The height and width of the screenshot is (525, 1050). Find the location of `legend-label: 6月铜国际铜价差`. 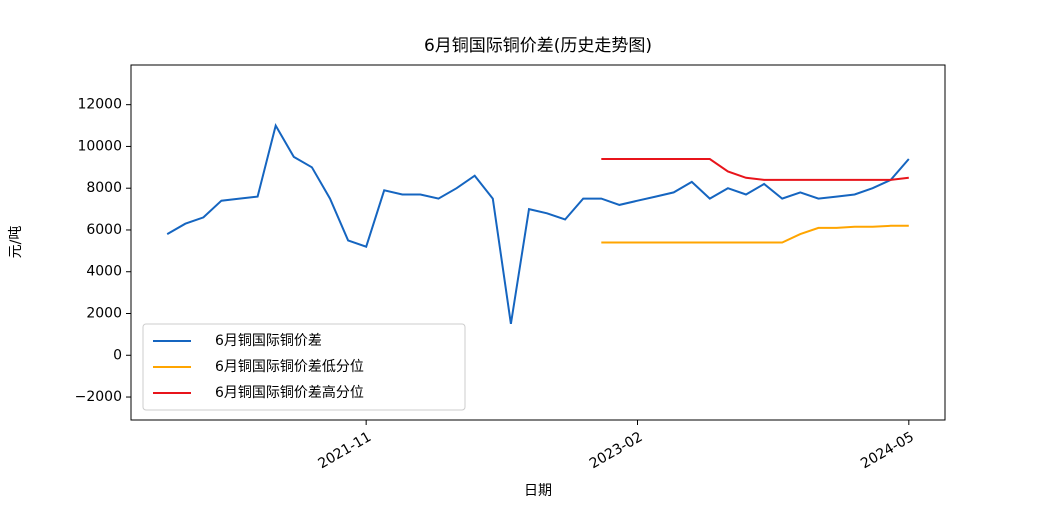

legend-label: 6月铜国际铜价差 is located at coordinates (268, 341).